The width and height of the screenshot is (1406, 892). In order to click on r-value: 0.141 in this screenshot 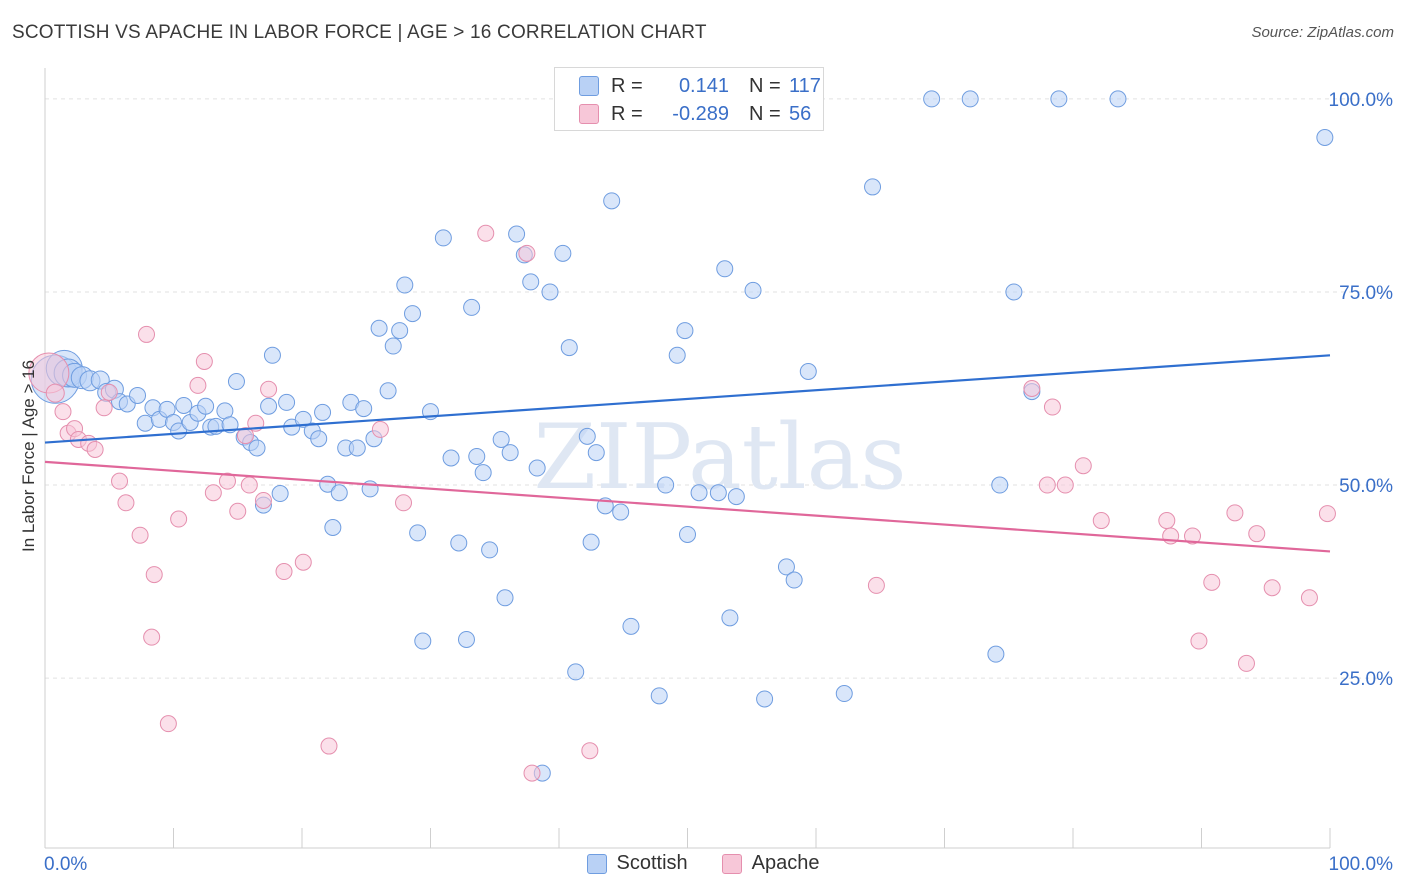, I will do `click(703, 85)`.